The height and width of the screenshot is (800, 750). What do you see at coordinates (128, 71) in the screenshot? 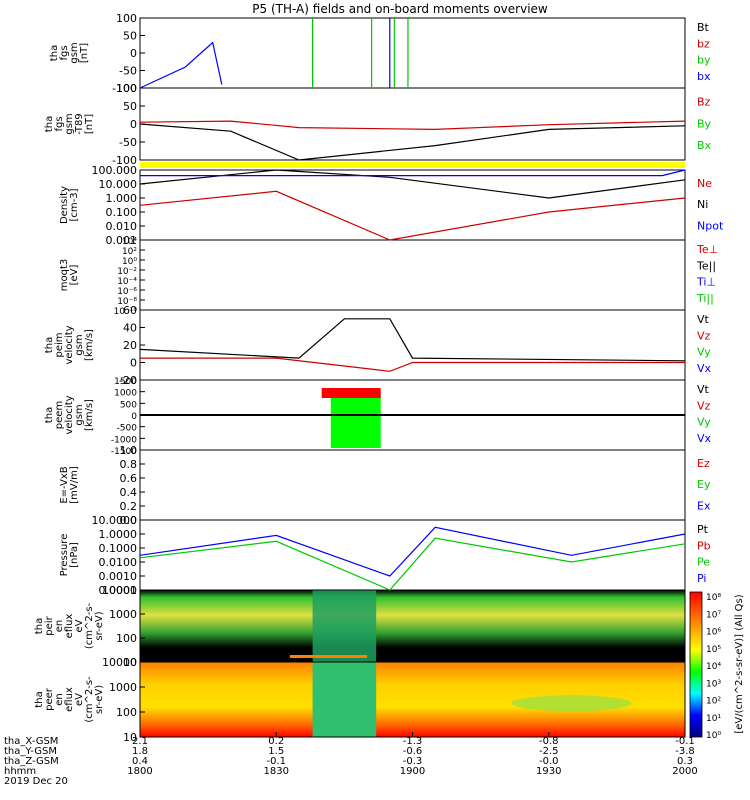
I see `y-tick-label: -50` at bounding box center [128, 71].